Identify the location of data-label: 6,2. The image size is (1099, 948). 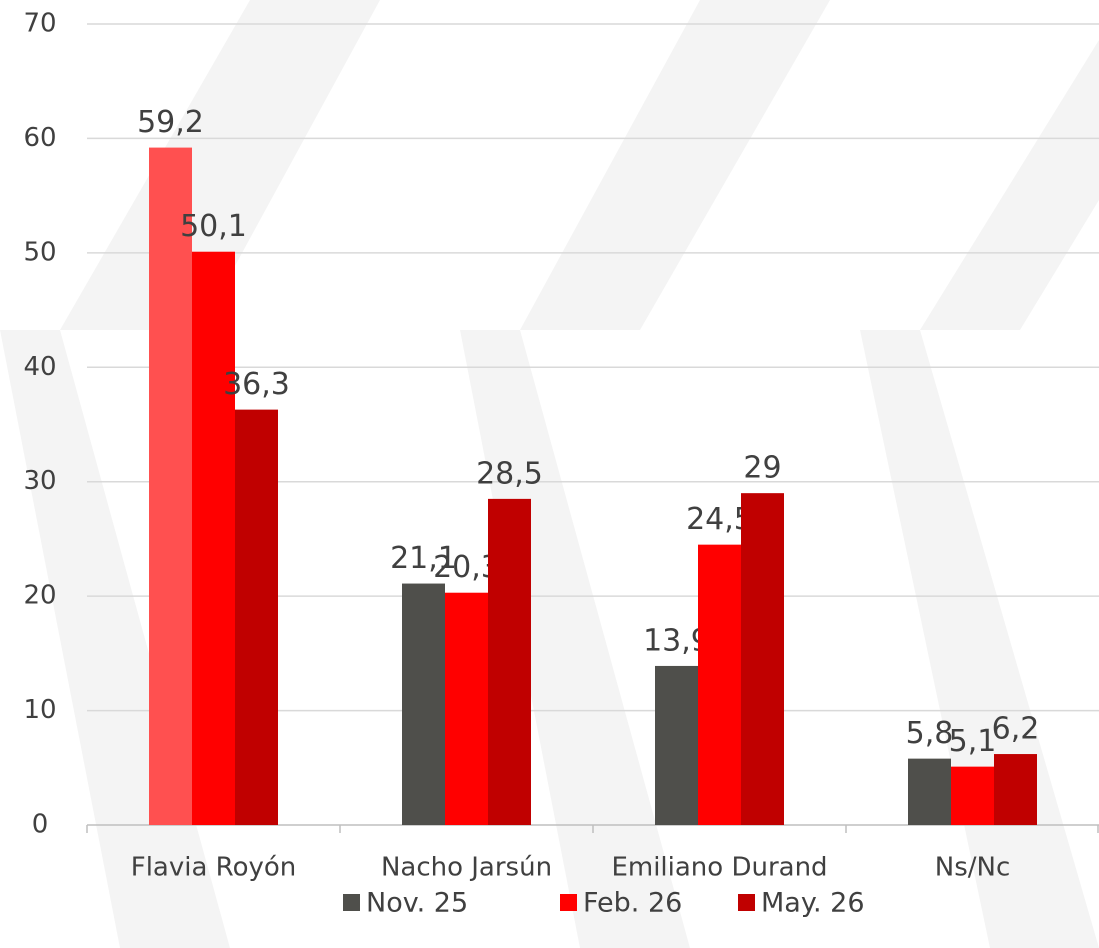
(1016, 729).